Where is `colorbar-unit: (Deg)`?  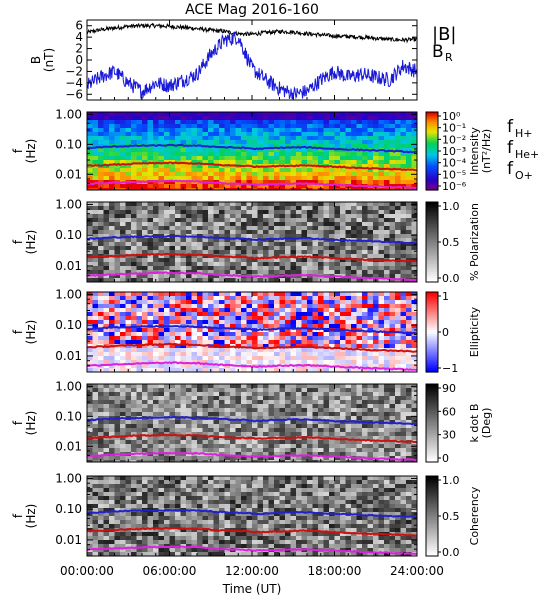
colorbar-unit: (Deg) is located at coordinates (486, 423).